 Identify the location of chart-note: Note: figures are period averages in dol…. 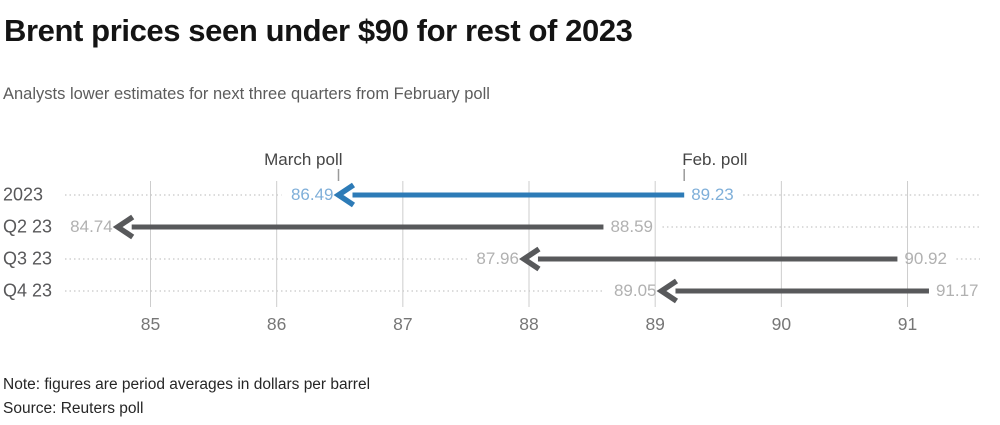
(187, 384).